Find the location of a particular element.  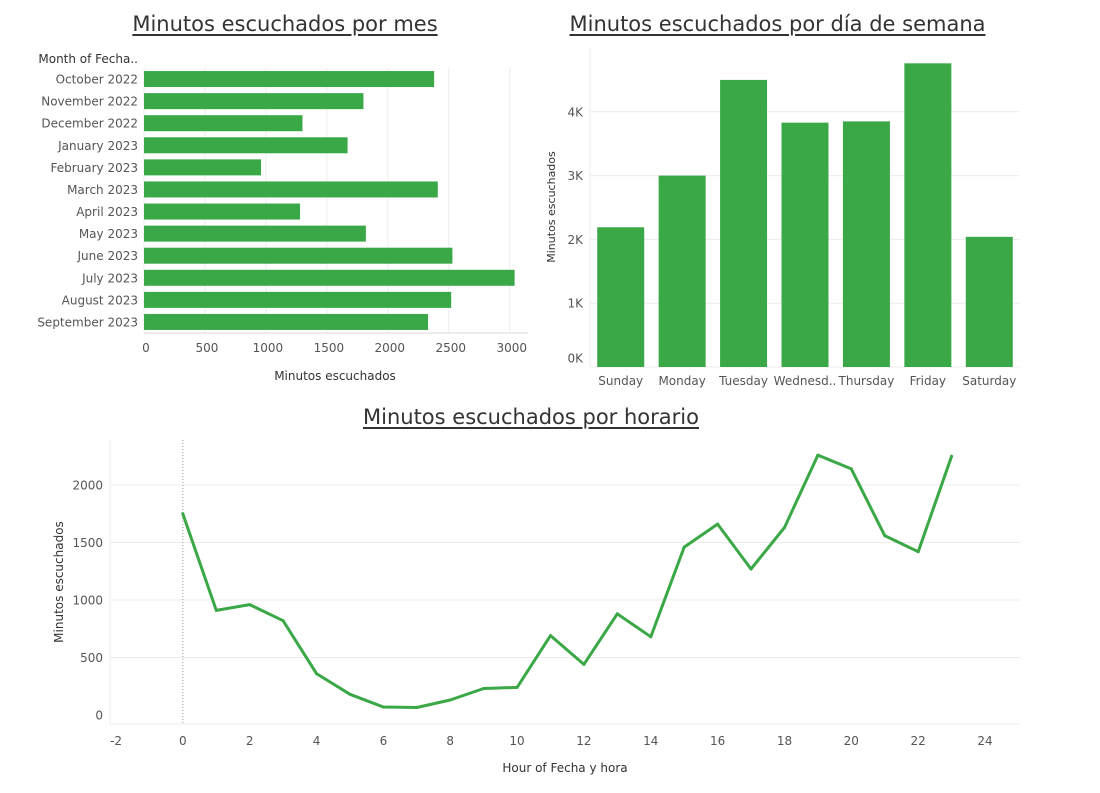

x-tick-label: -2 is located at coordinates (116, 741).